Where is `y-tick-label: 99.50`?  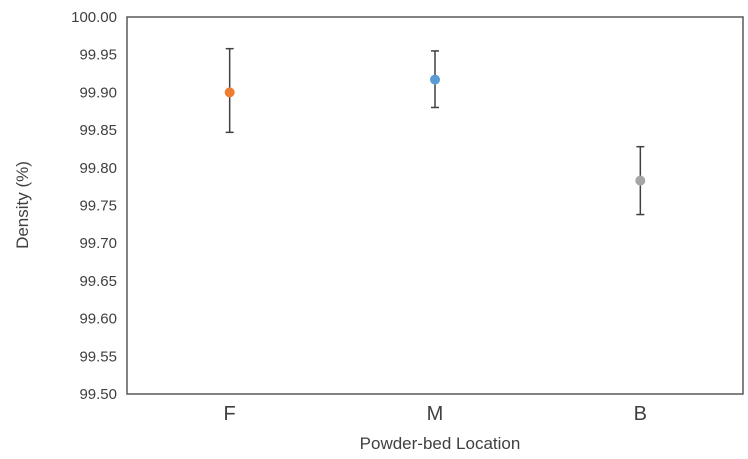
y-tick-label: 99.50 is located at coordinates (98, 394).